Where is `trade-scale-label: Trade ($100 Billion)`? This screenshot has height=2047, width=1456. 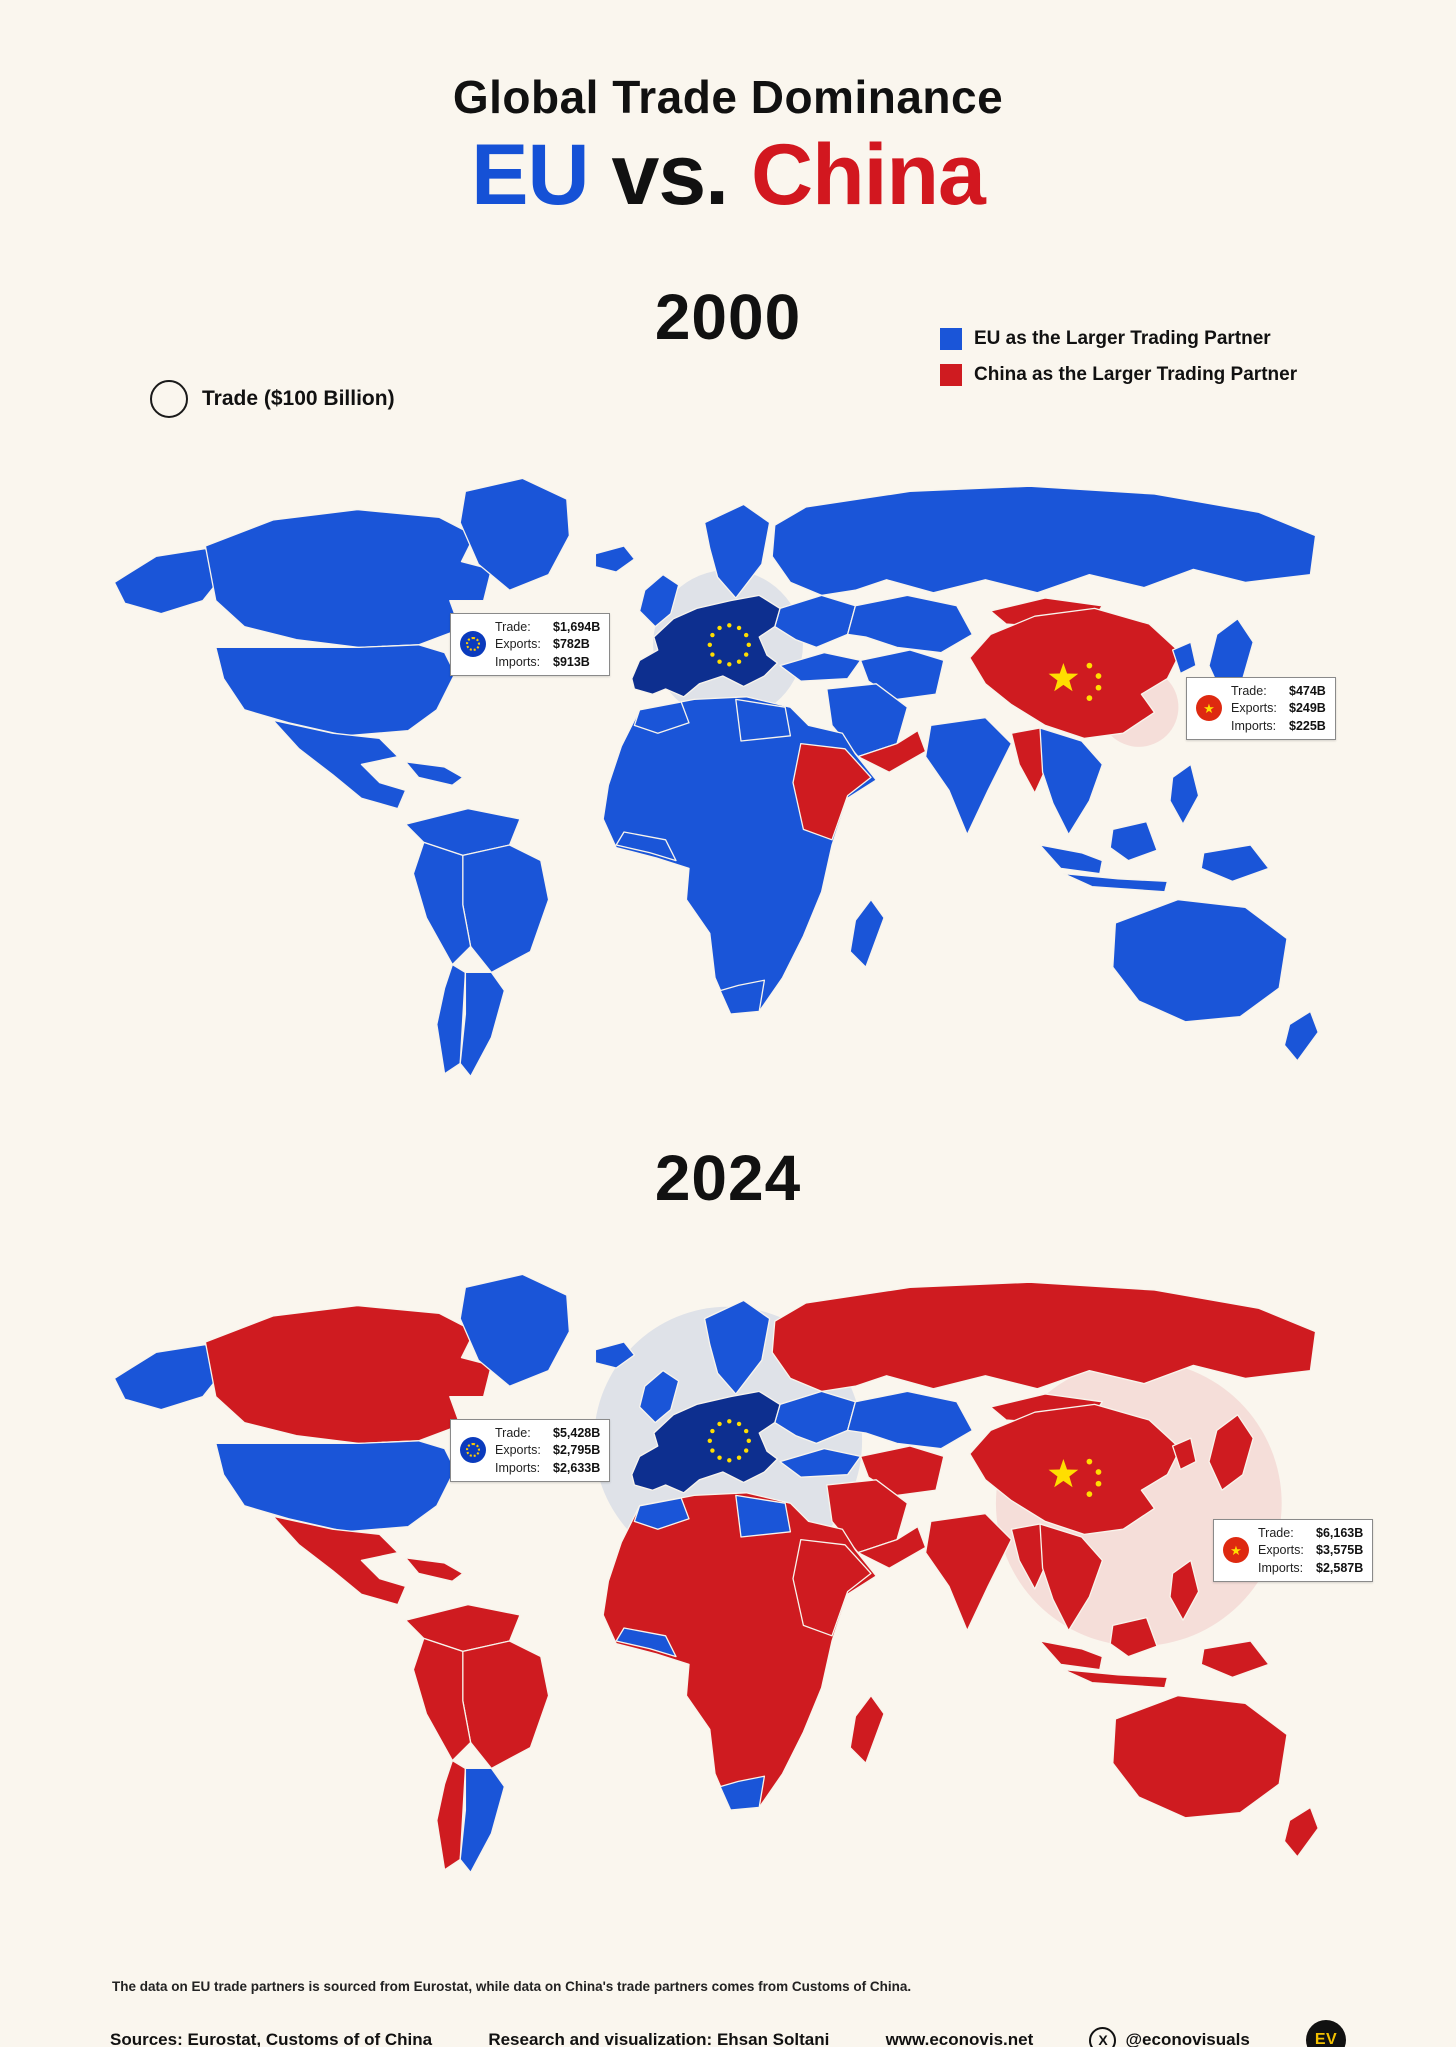
trade-scale-label: Trade ($100 Billion) is located at coordinates (298, 398).